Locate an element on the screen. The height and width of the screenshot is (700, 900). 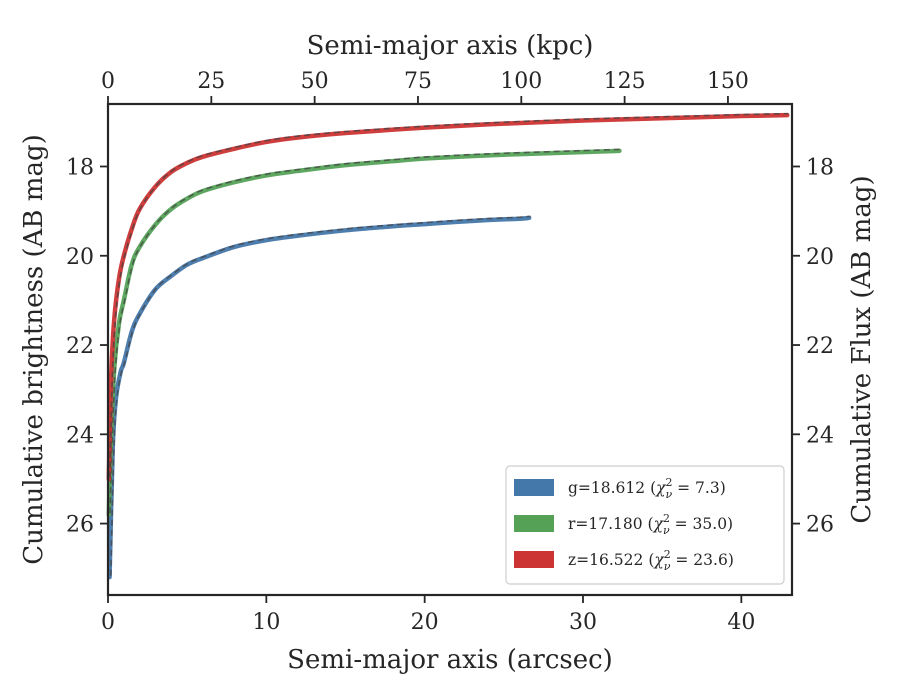
x-tick-label: 30 is located at coordinates (583, 622).